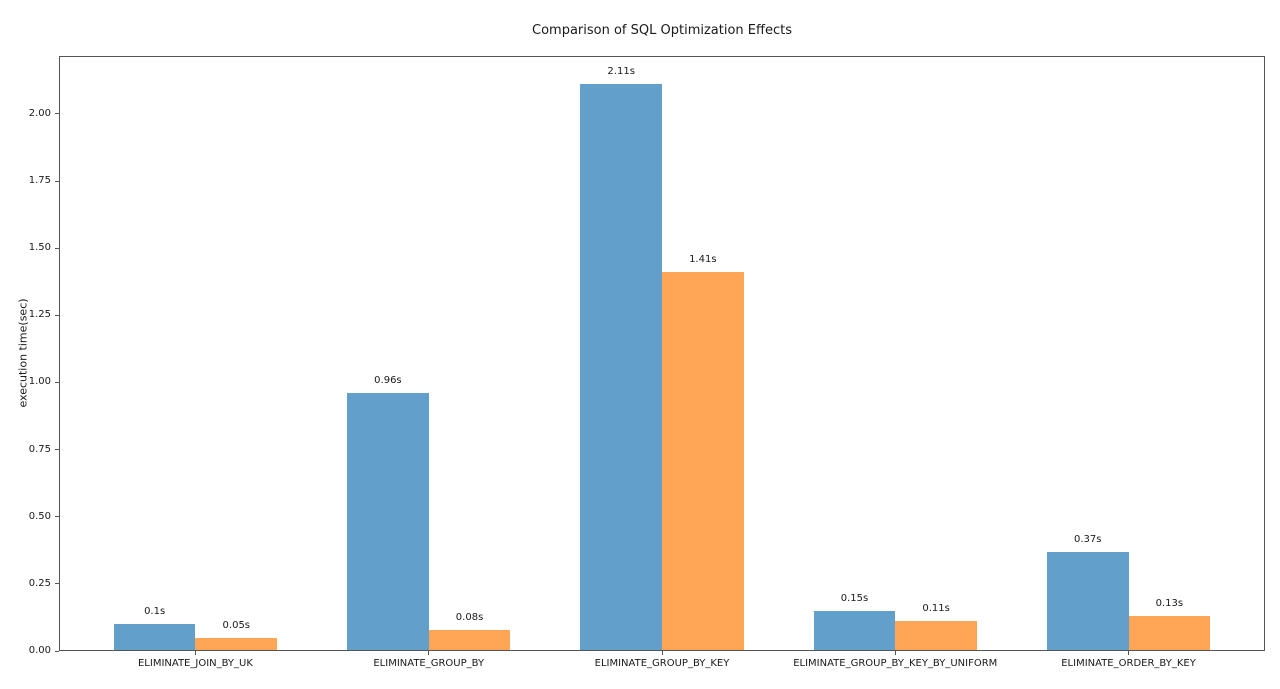 This screenshot has height=689, width=1280. I want to click on bar-value-label: 0.37s, so click(1087, 539).